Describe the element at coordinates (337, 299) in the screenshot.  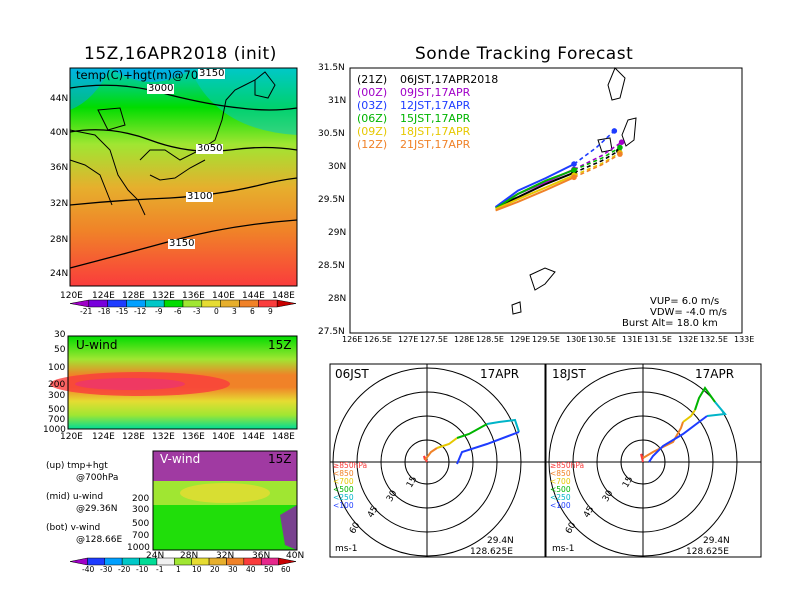
I see `track-lat-28: 28N` at that location.